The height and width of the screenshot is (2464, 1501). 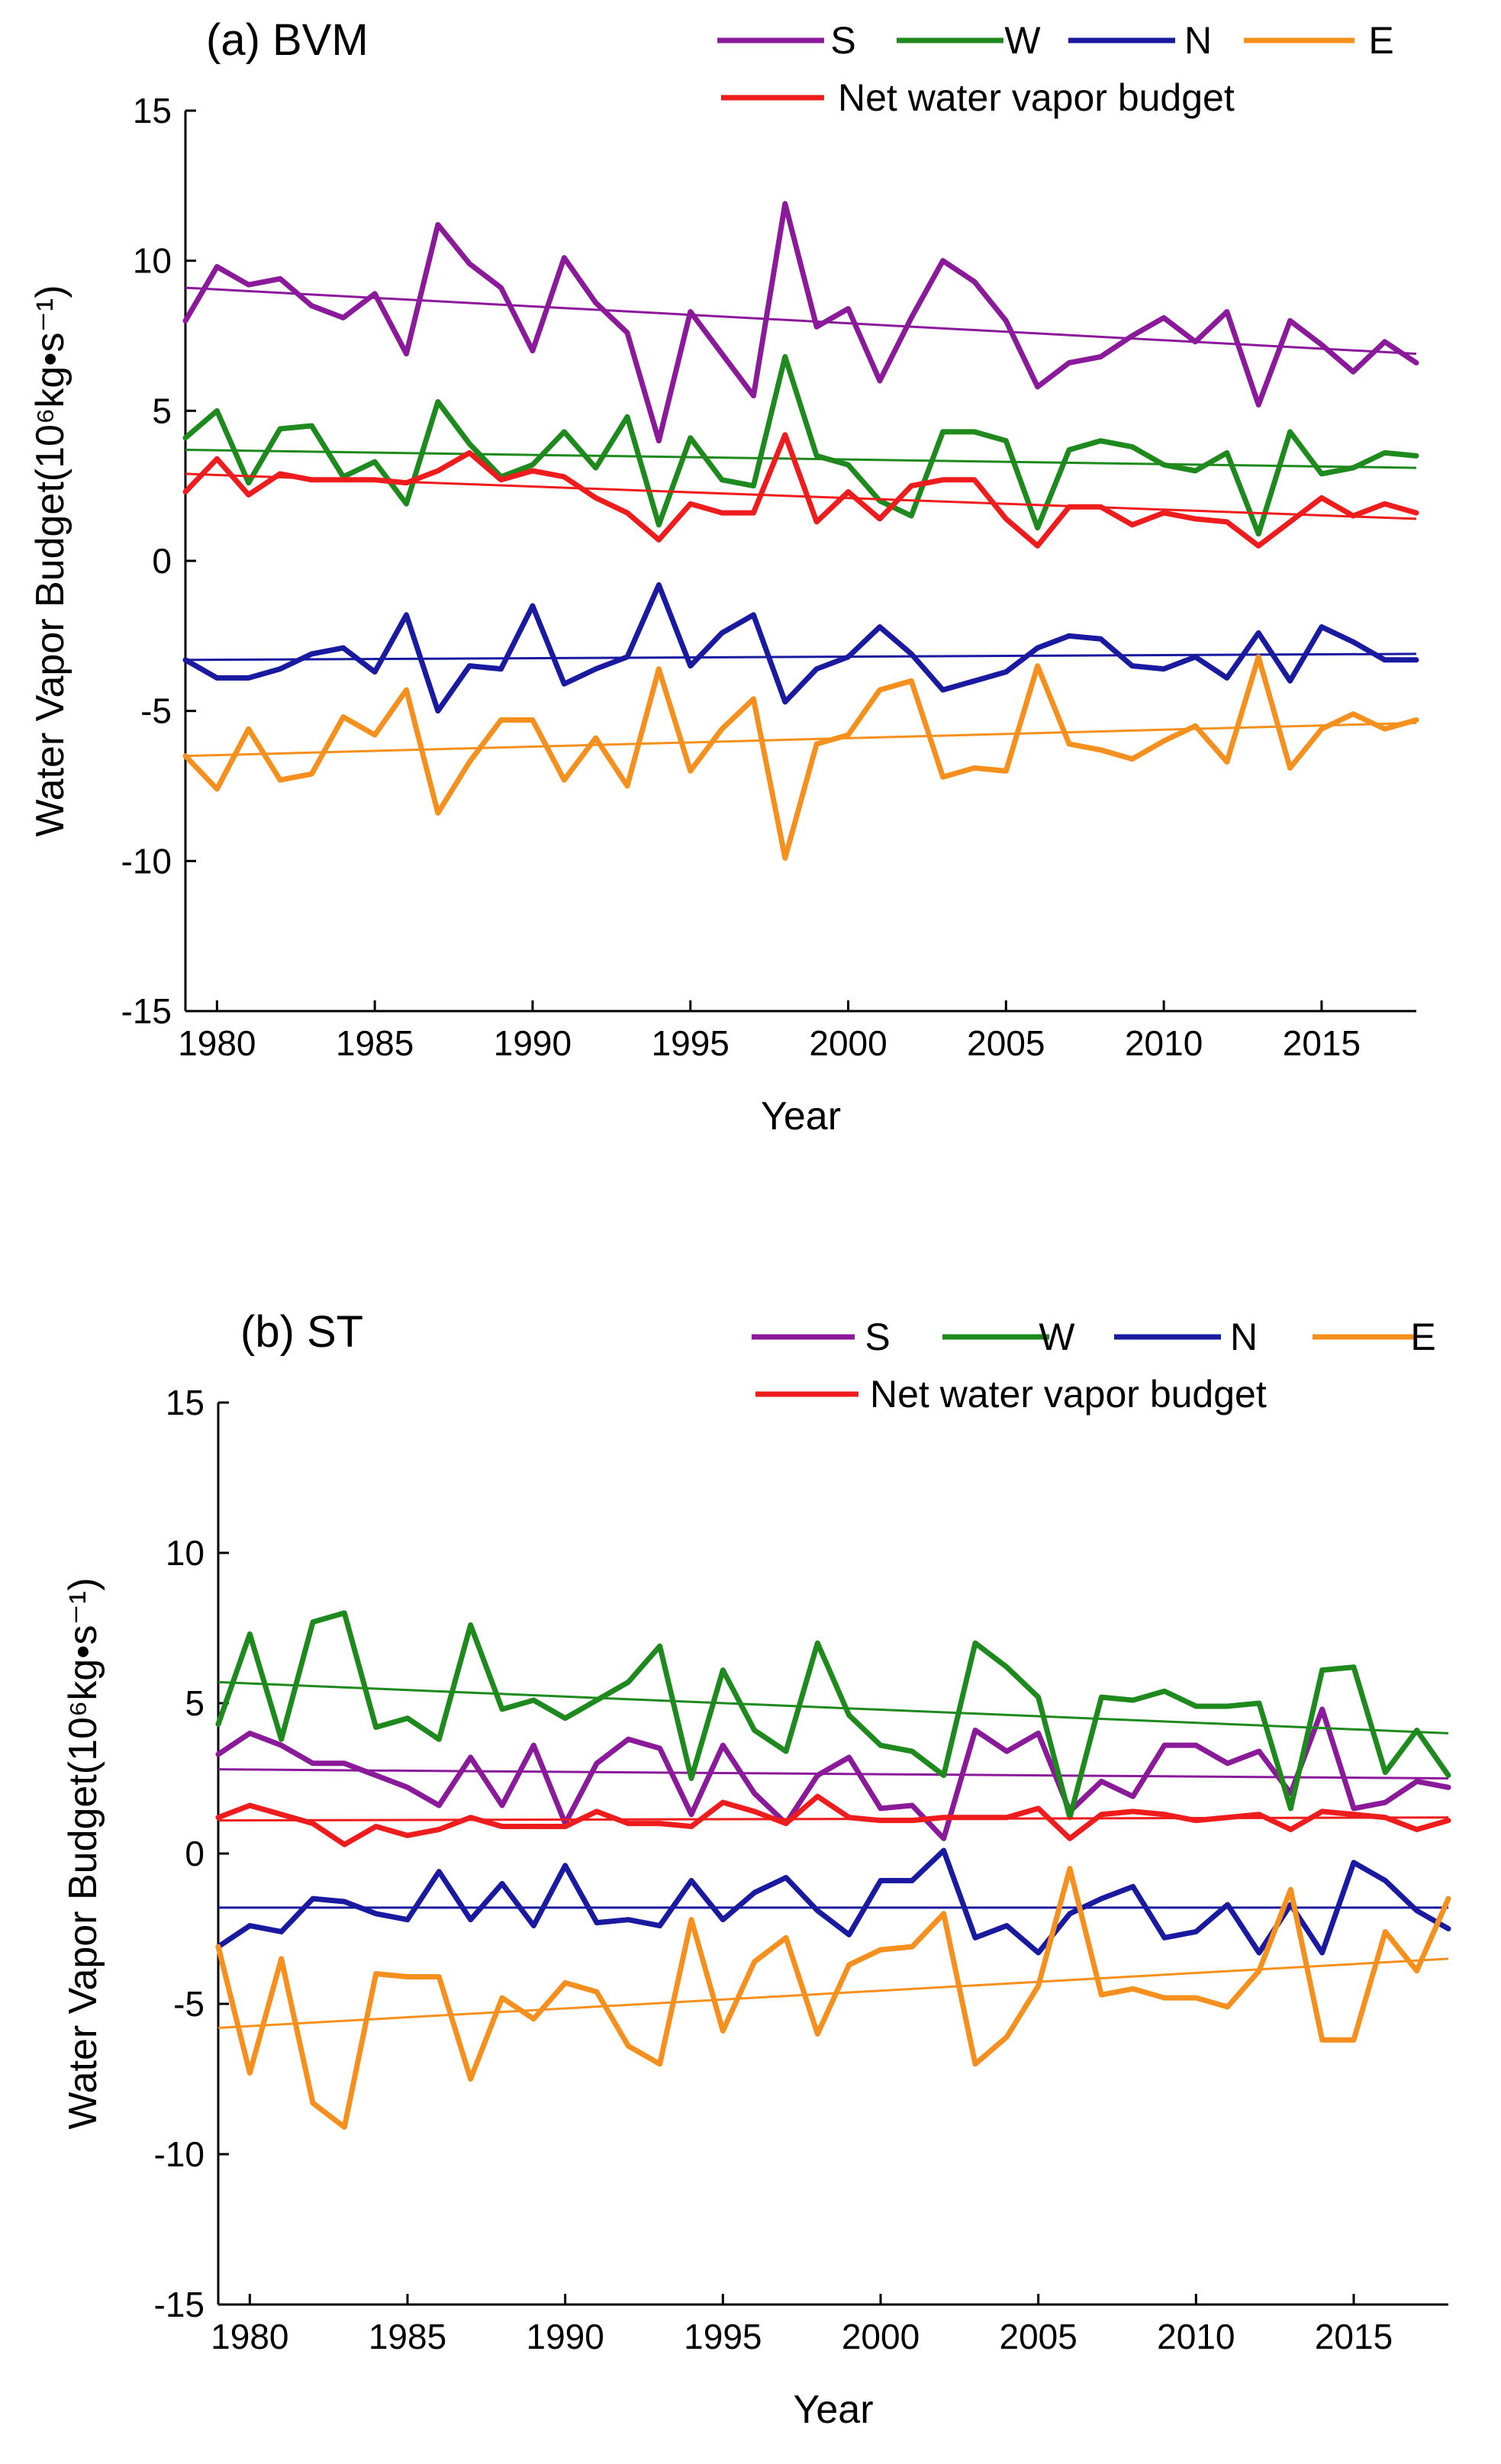 What do you see at coordinates (801, 657) in the screenshot?
I see `trend-line-n` at bounding box center [801, 657].